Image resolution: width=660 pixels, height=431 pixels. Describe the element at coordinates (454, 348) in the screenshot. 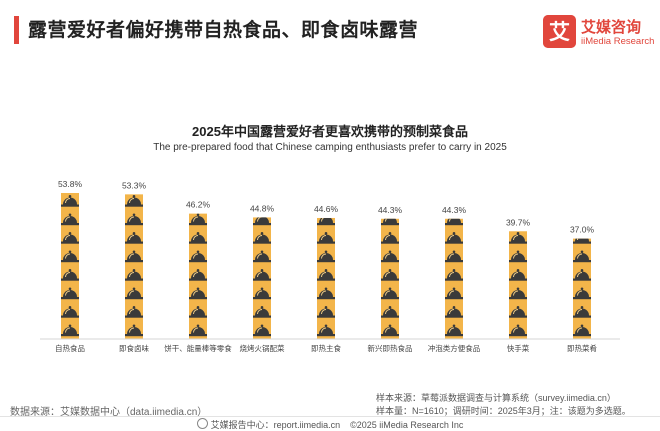

I see `category-label-7: 冲泡类方便食品` at that location.